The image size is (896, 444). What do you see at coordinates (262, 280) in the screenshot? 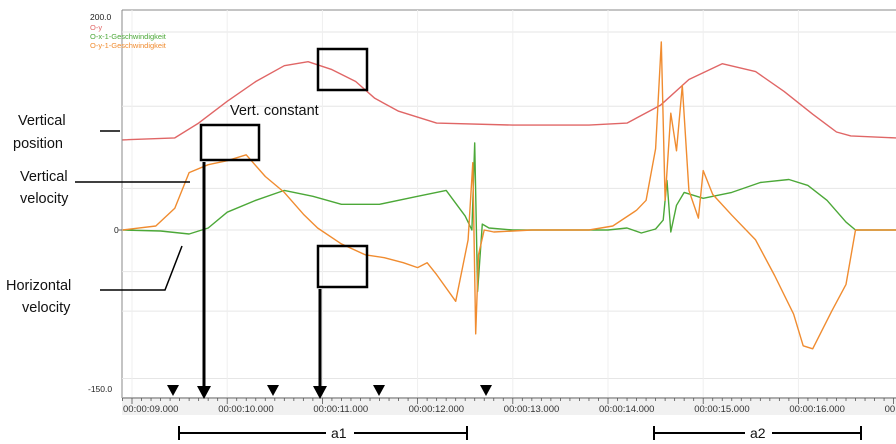
I see `arrows` at bounding box center [262, 280].